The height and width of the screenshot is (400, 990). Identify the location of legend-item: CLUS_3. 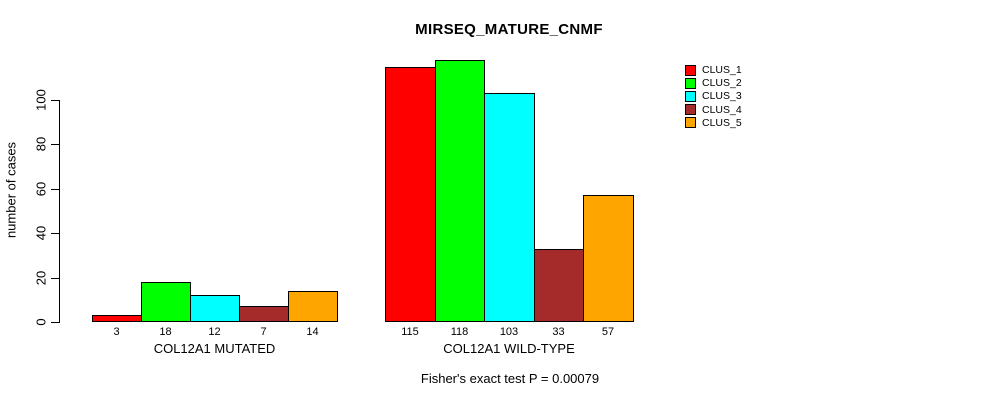
(713, 96).